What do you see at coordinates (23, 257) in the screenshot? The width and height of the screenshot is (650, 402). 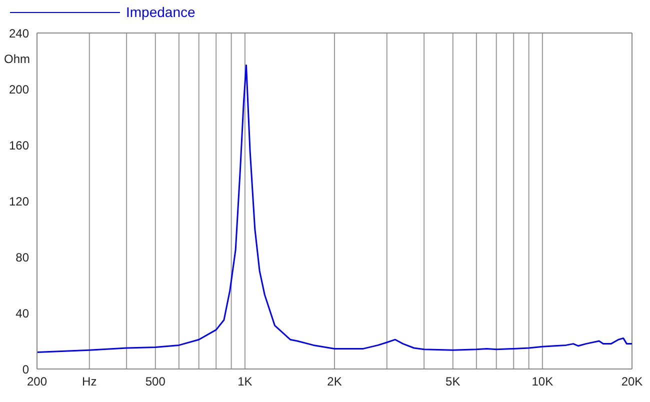 I see `y-tick-label: 80` at bounding box center [23, 257].